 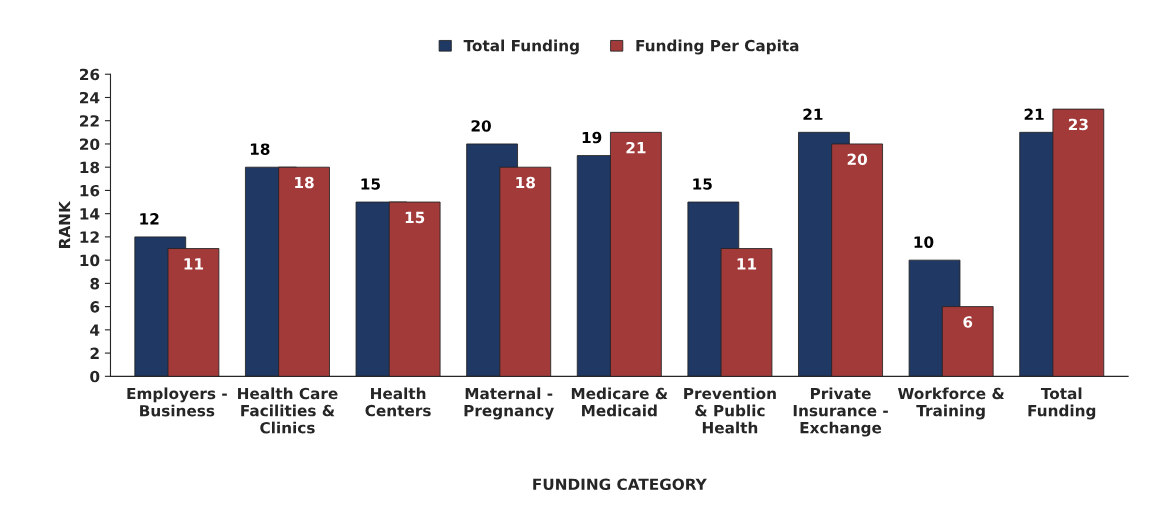 What do you see at coordinates (717, 47) in the screenshot?
I see `legend-label: Funding Per Capita` at bounding box center [717, 47].